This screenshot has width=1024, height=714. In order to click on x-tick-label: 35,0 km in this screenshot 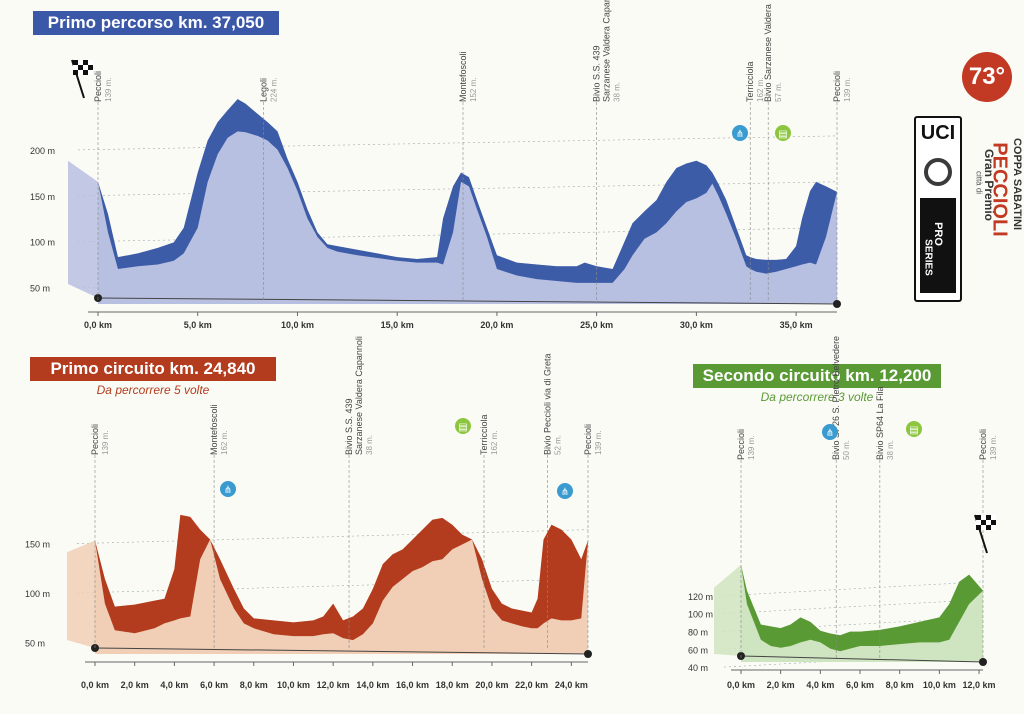, I will do `click(796, 325)`.